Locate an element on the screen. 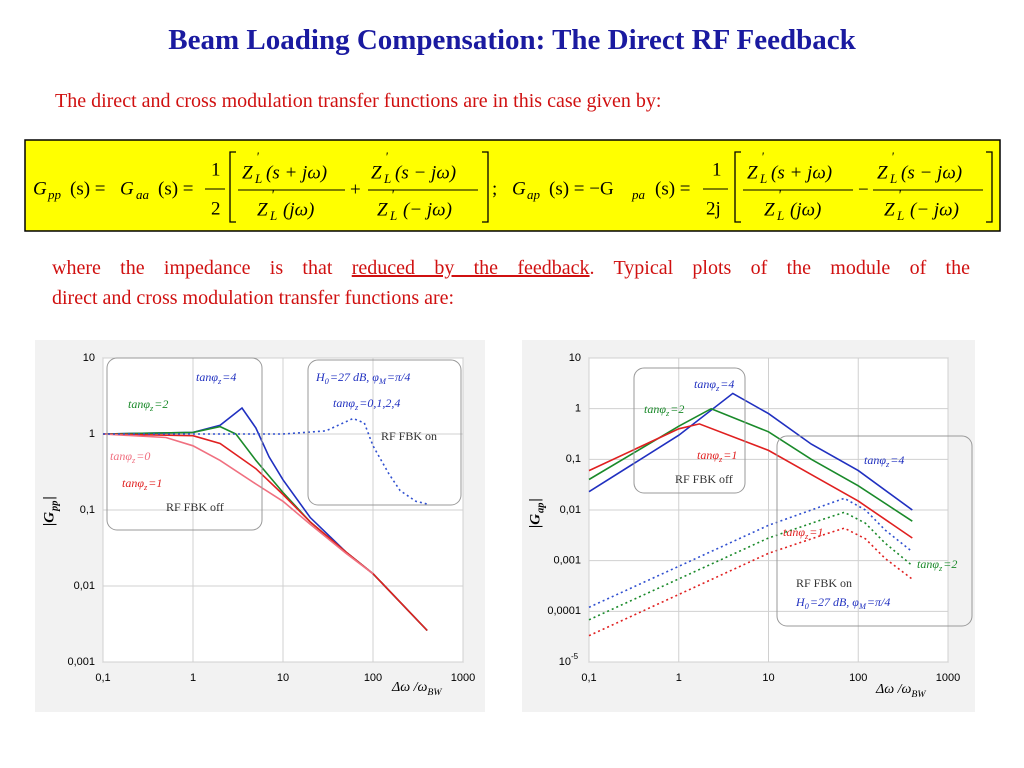 This screenshot has height=768, width=1024. formula-token: 1 is located at coordinates (717, 169).